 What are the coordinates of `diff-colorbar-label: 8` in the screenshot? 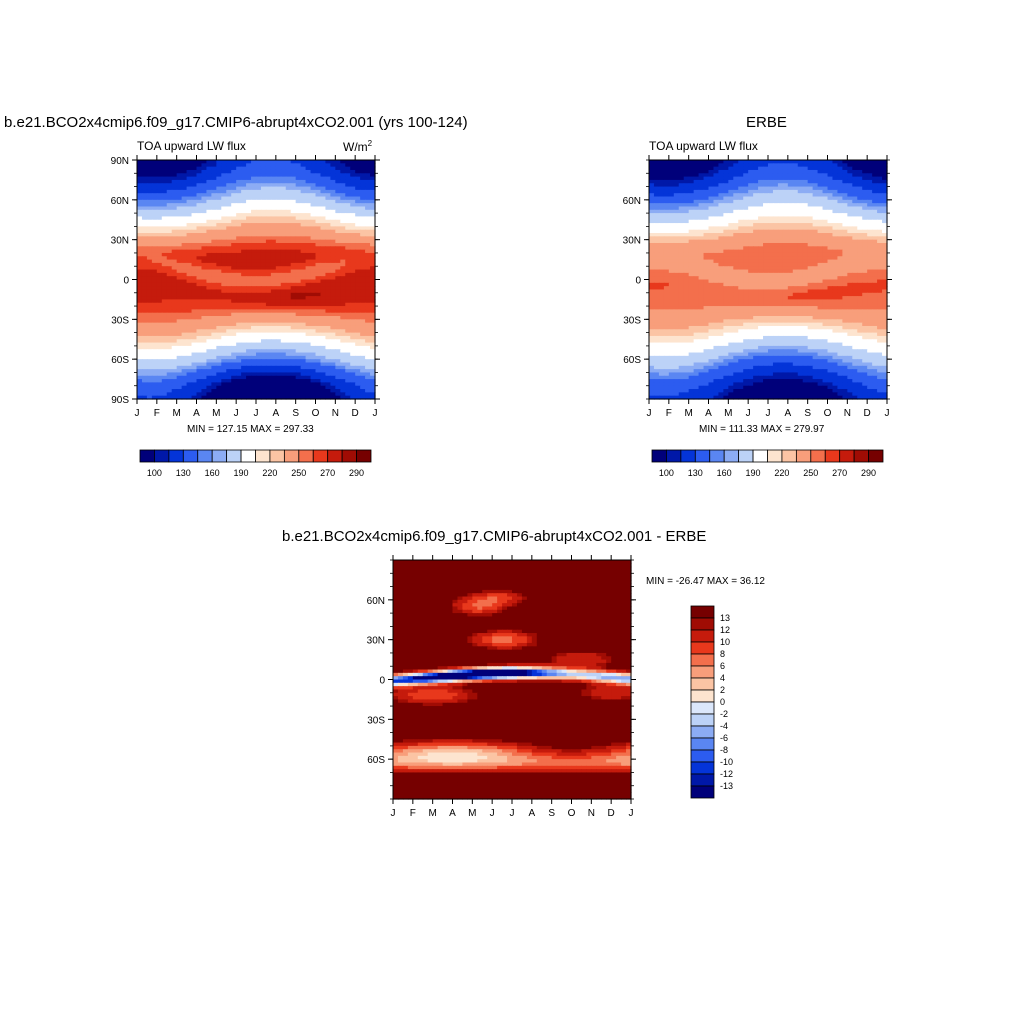 It's located at (722, 654).